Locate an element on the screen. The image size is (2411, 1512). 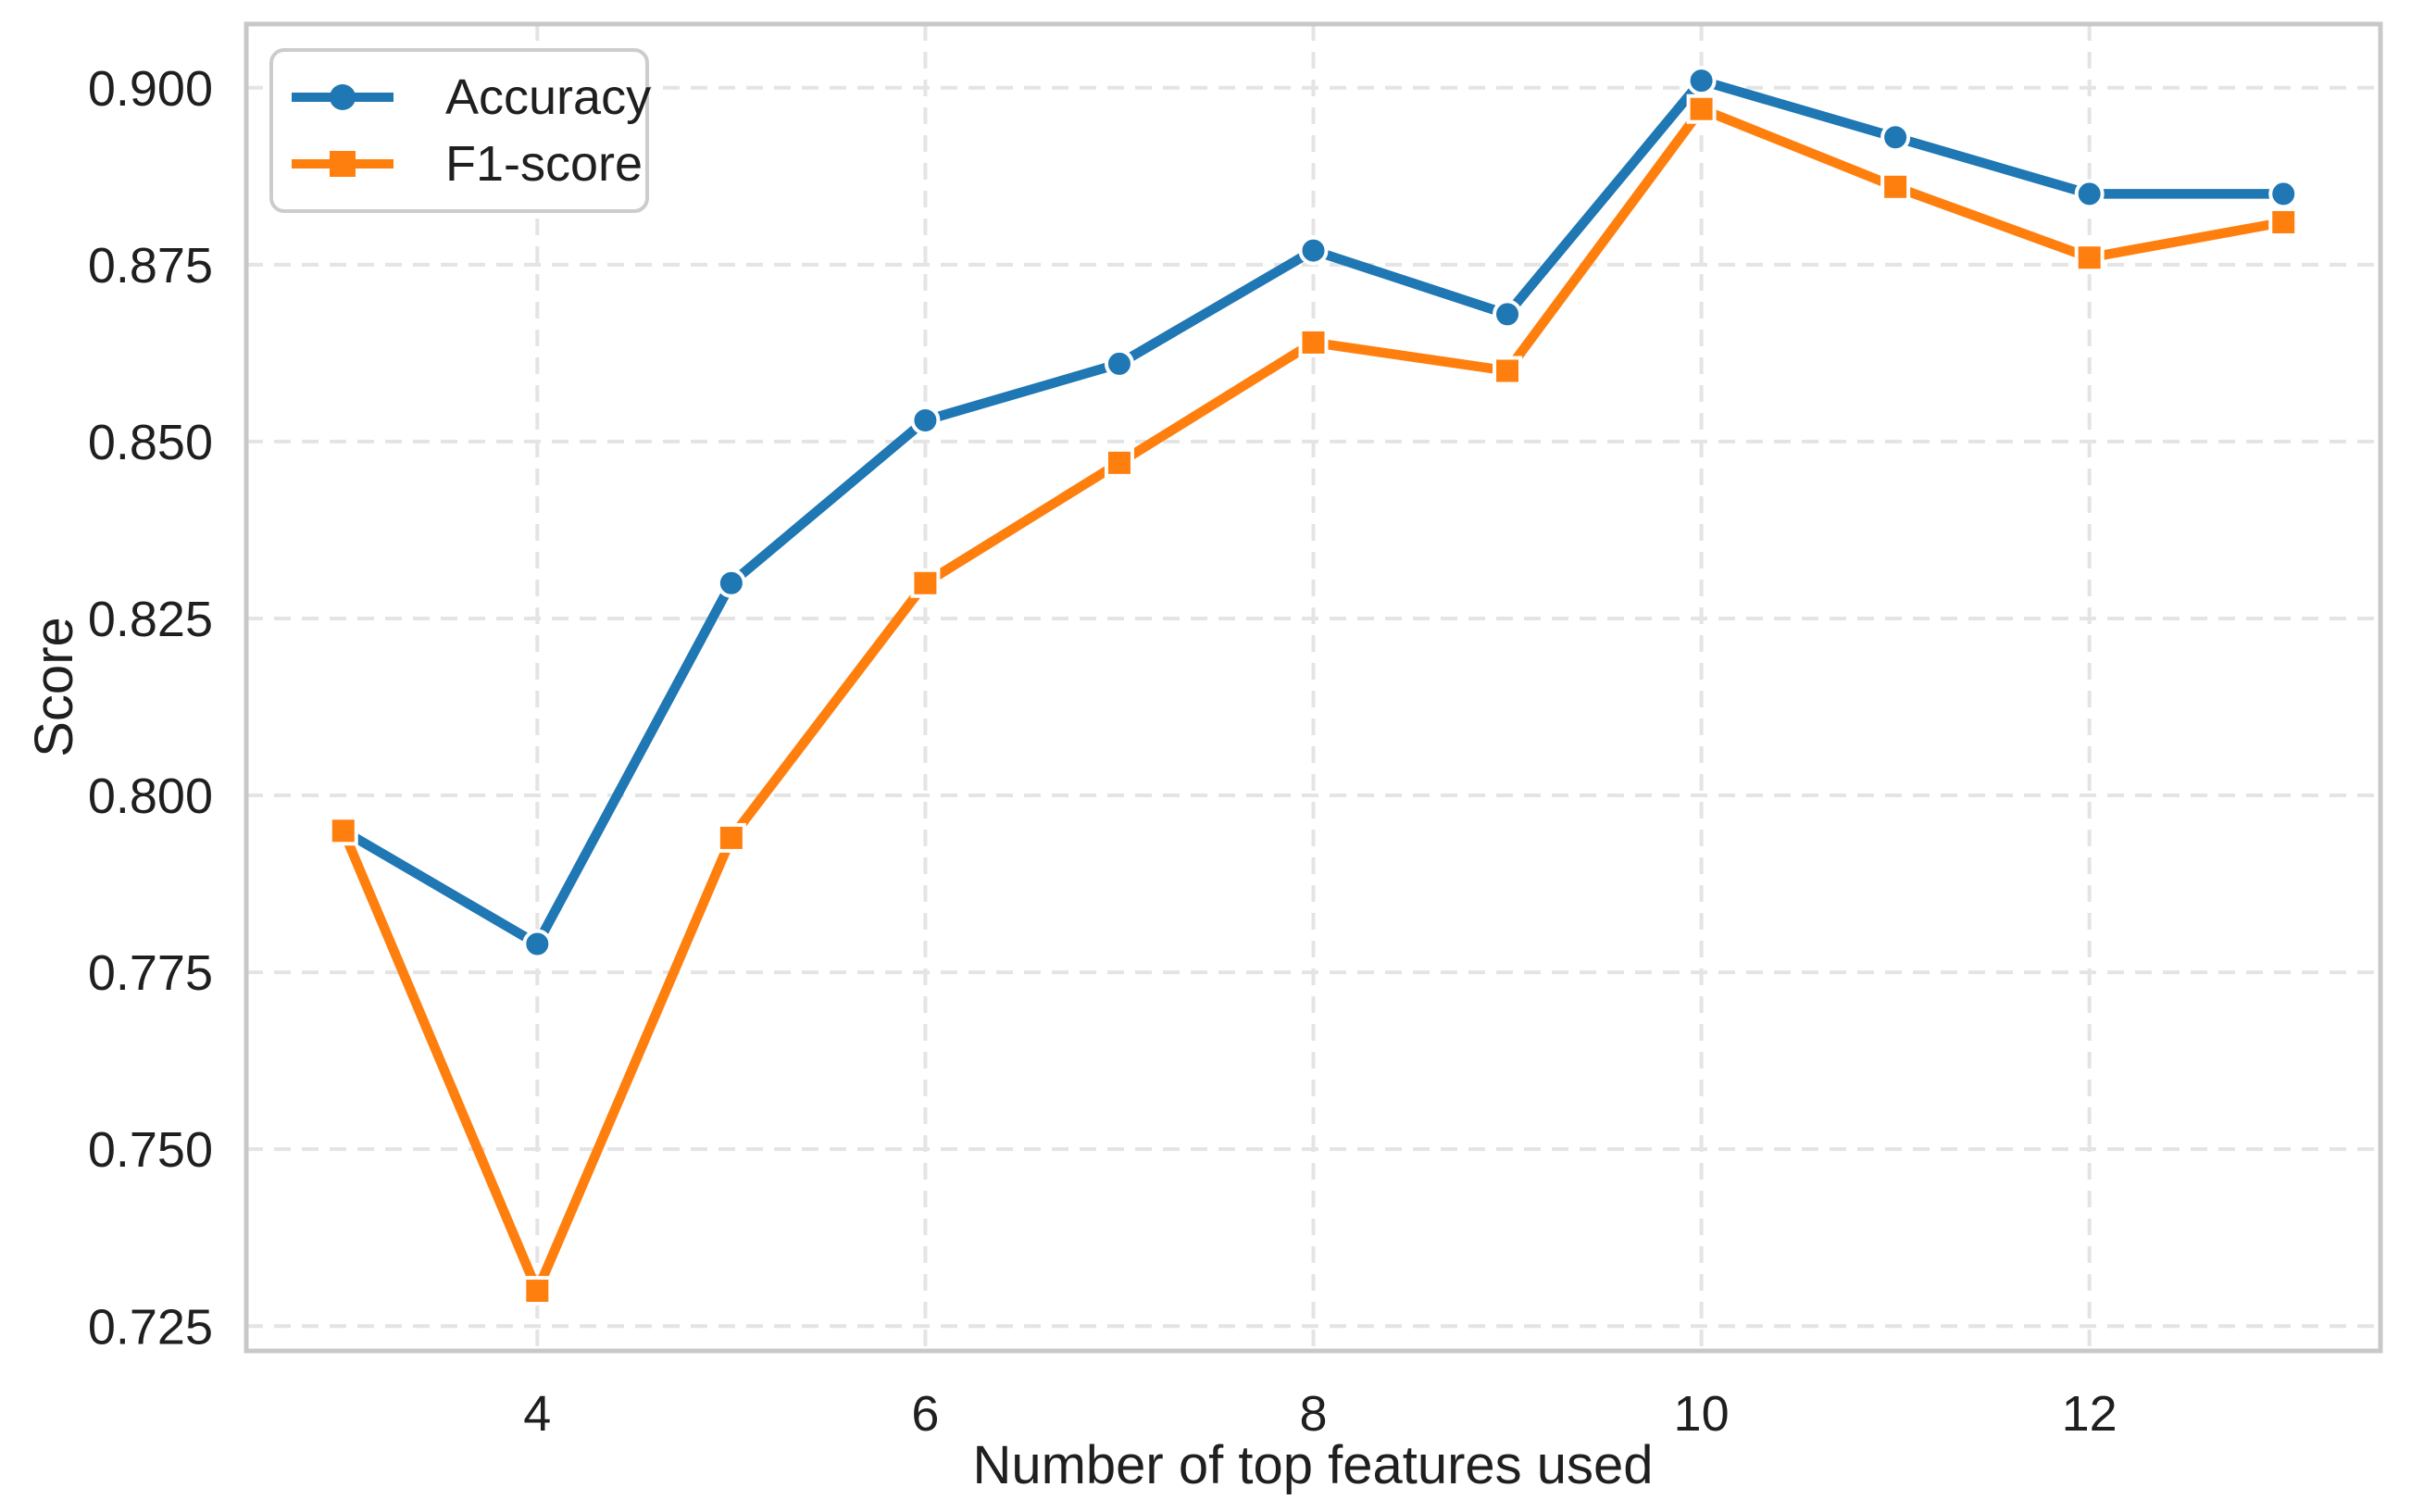
y-tick-label: 0.900 is located at coordinates (150, 89).